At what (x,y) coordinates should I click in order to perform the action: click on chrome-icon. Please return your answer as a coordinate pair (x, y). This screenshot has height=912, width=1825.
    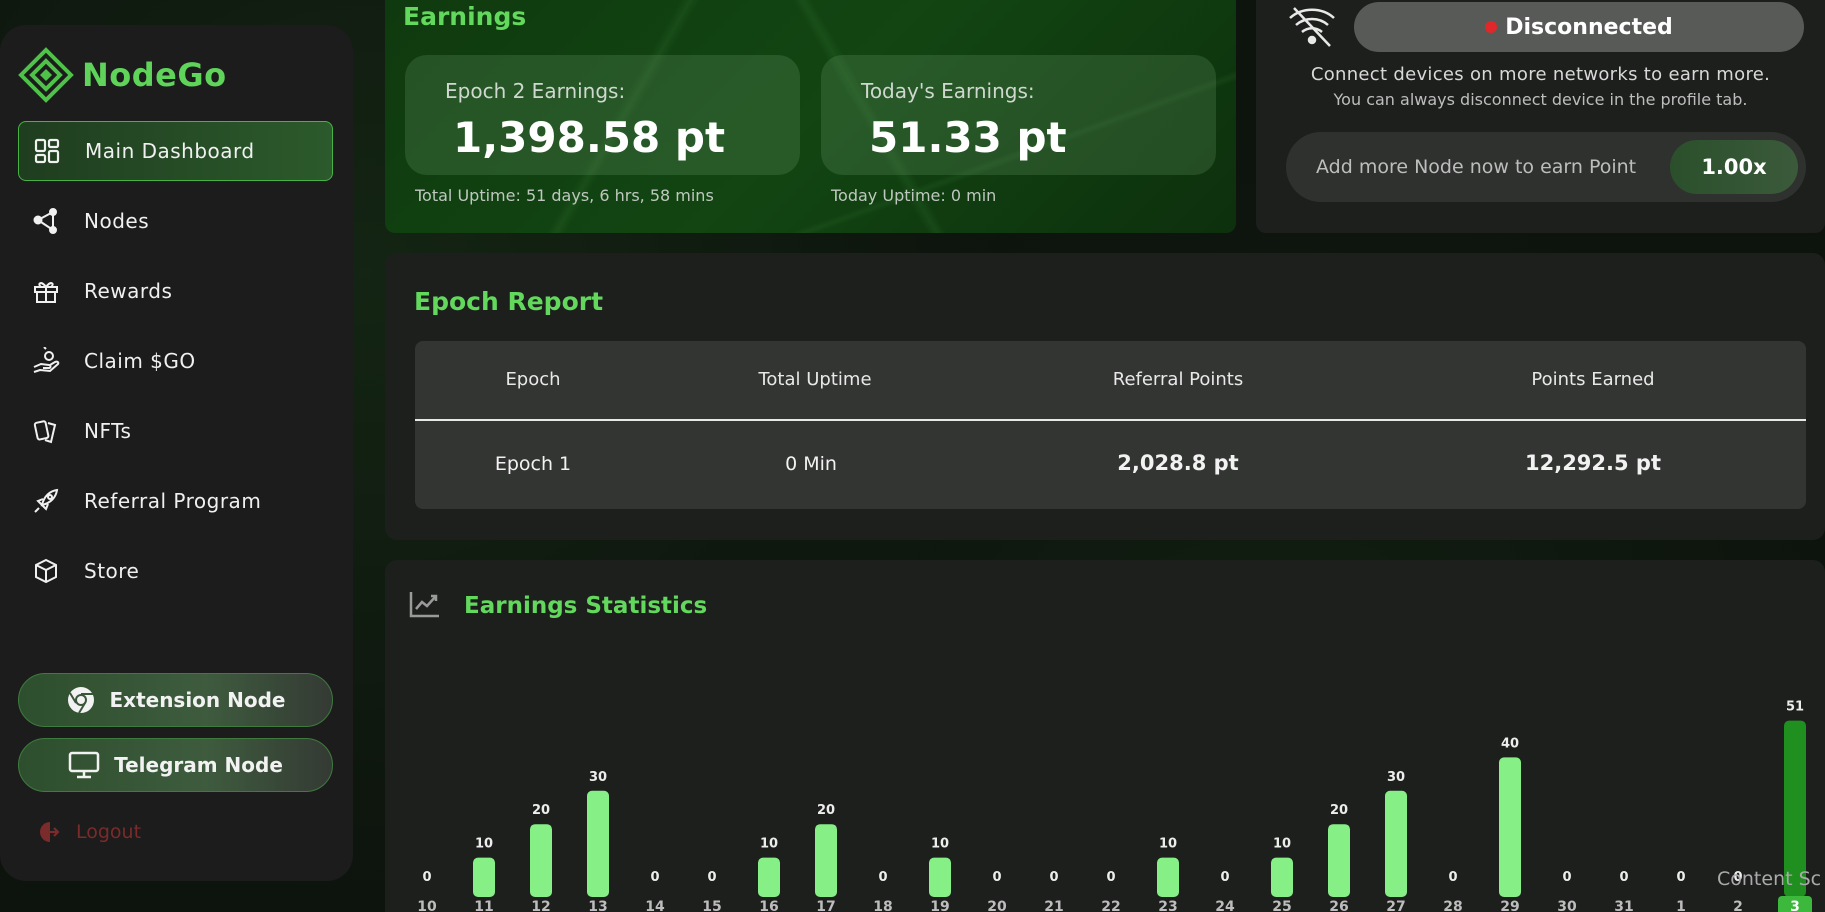
    Looking at the image, I should click on (80, 700).